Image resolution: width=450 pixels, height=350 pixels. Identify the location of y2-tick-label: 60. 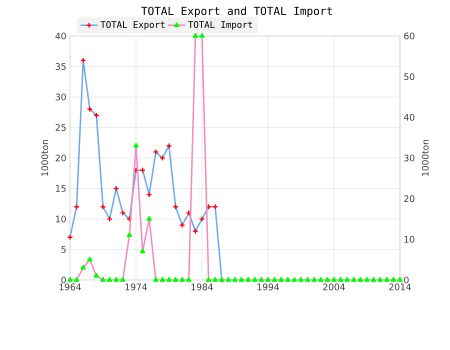
(409, 36).